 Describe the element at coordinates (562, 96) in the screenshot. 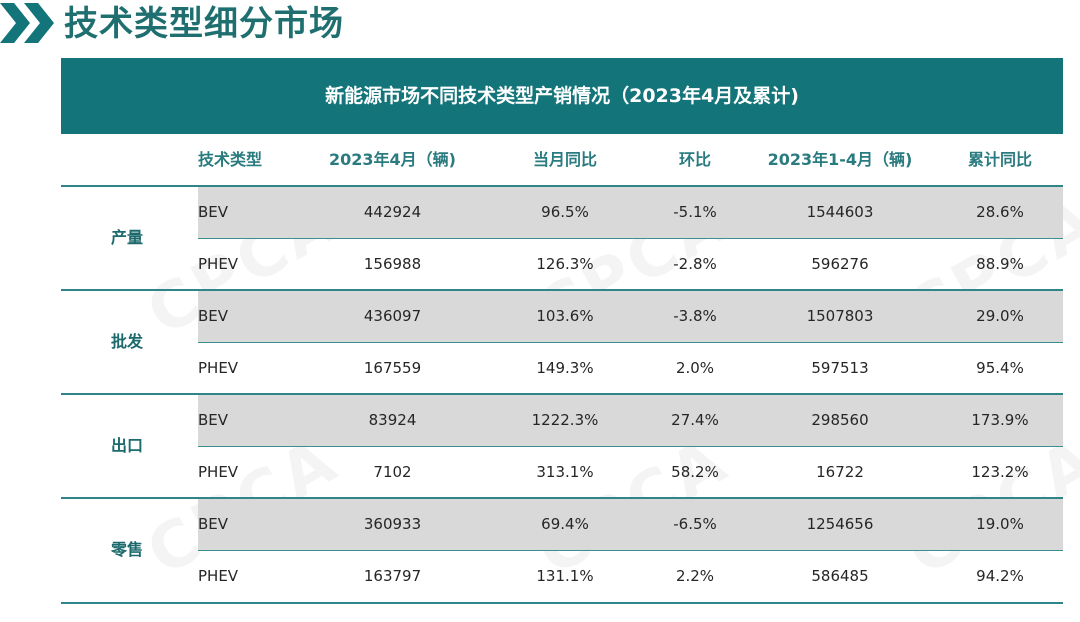

I see `table-title-banner: 新能源市场不同技术类型产销情况（2023年4月及累计)` at that location.